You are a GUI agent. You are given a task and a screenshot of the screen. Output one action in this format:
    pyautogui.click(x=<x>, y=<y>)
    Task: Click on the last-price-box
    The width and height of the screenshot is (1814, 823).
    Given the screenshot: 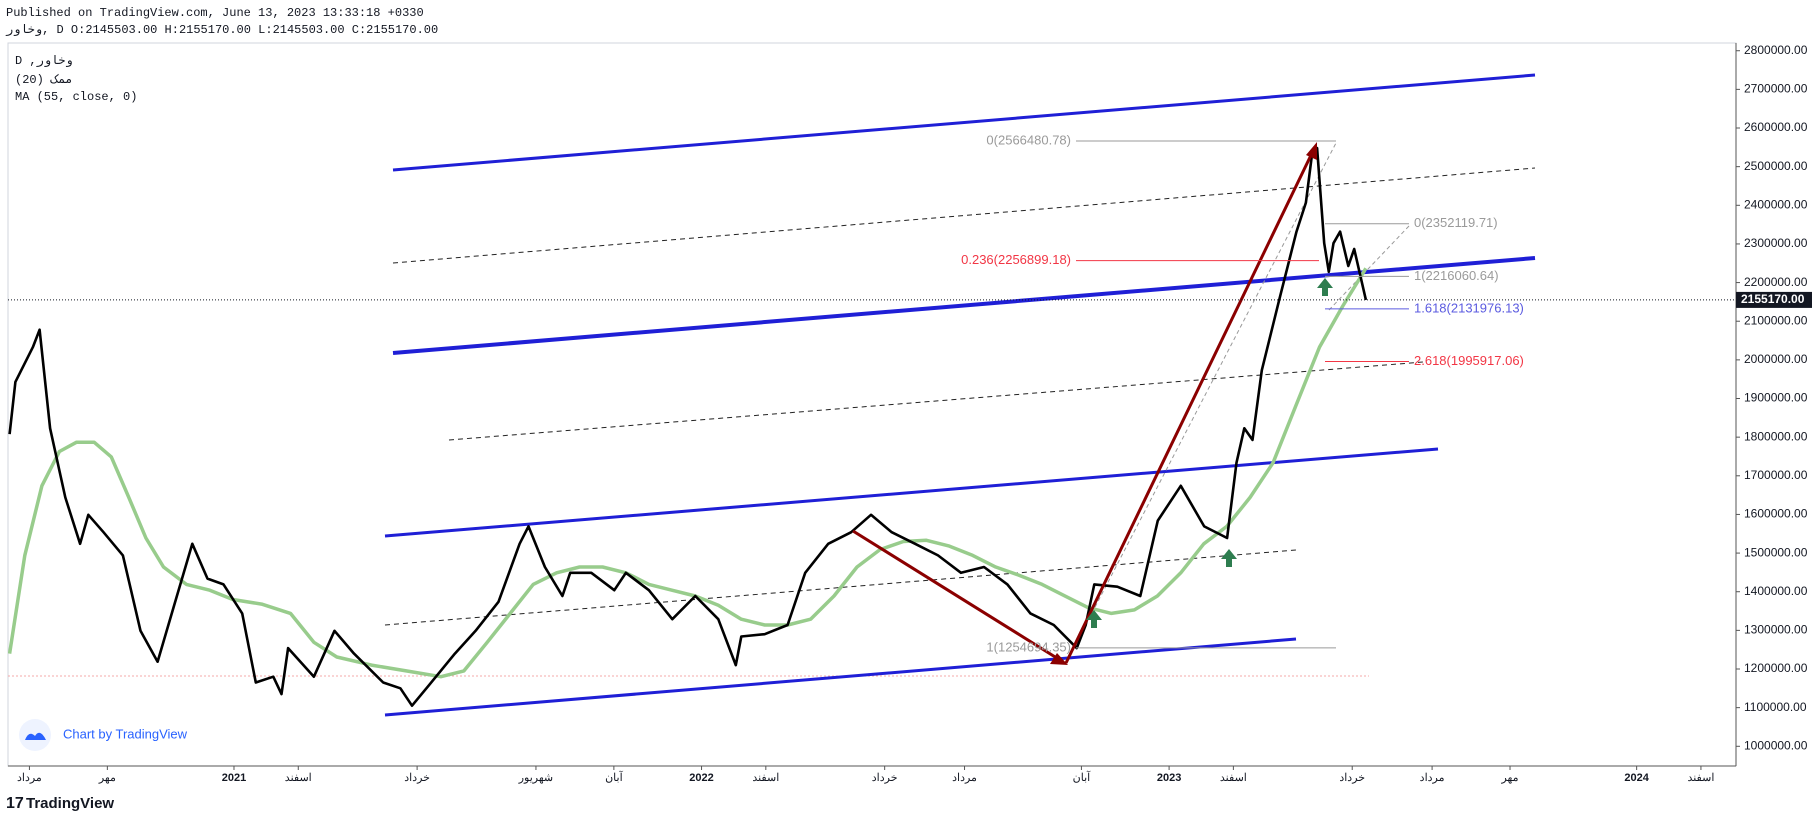 What is the action you would take?
    pyautogui.click(x=1774, y=299)
    